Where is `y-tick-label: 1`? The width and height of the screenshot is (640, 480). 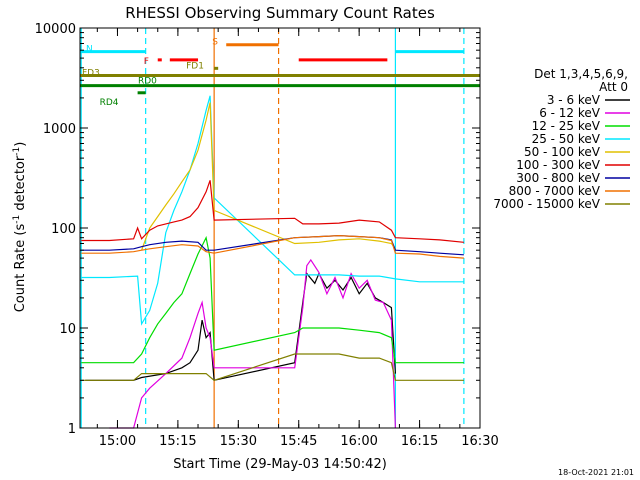
y-tick-label: 1 is located at coordinates (72, 429).